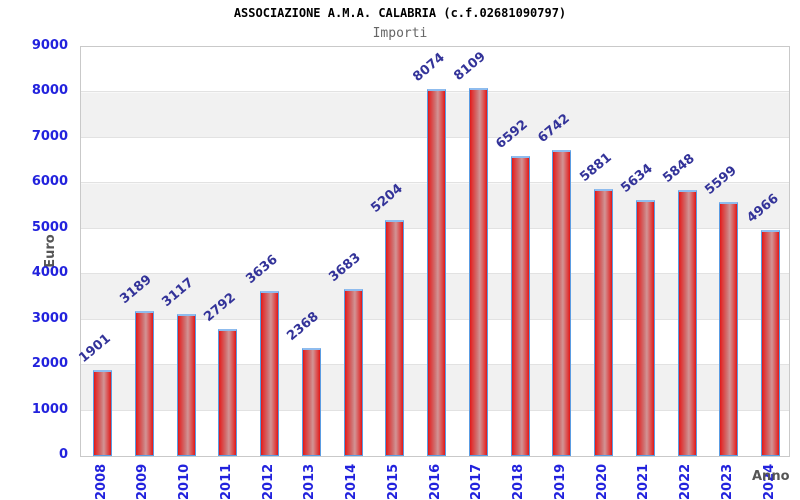 The width and height of the screenshot is (800, 500). Describe the element at coordinates (178, 293) in the screenshot. I see `value-label: 3117` at that location.